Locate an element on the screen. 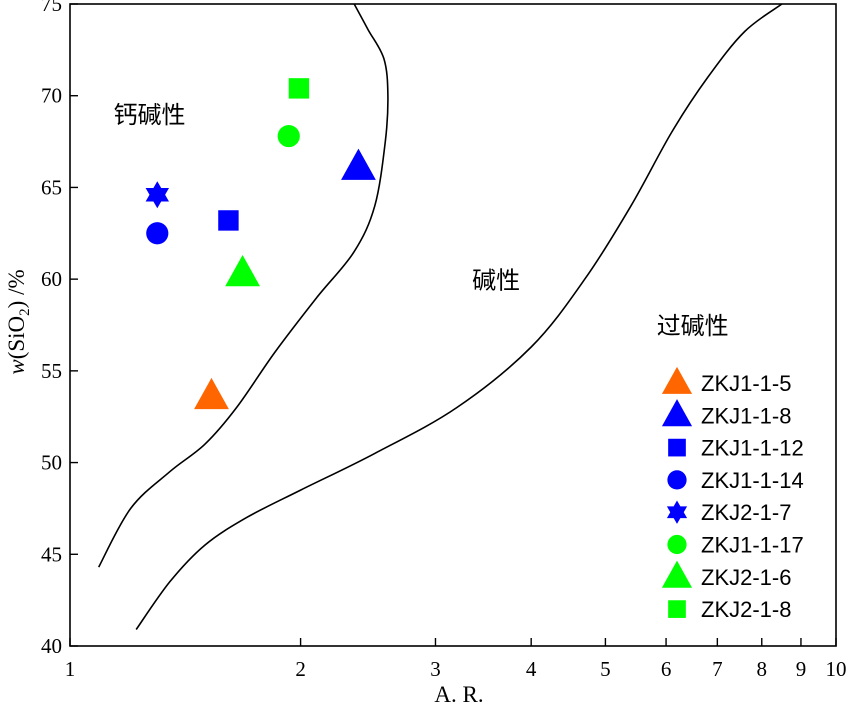 The height and width of the screenshot is (709, 851). x-tick-label: 6 is located at coordinates (666, 669).